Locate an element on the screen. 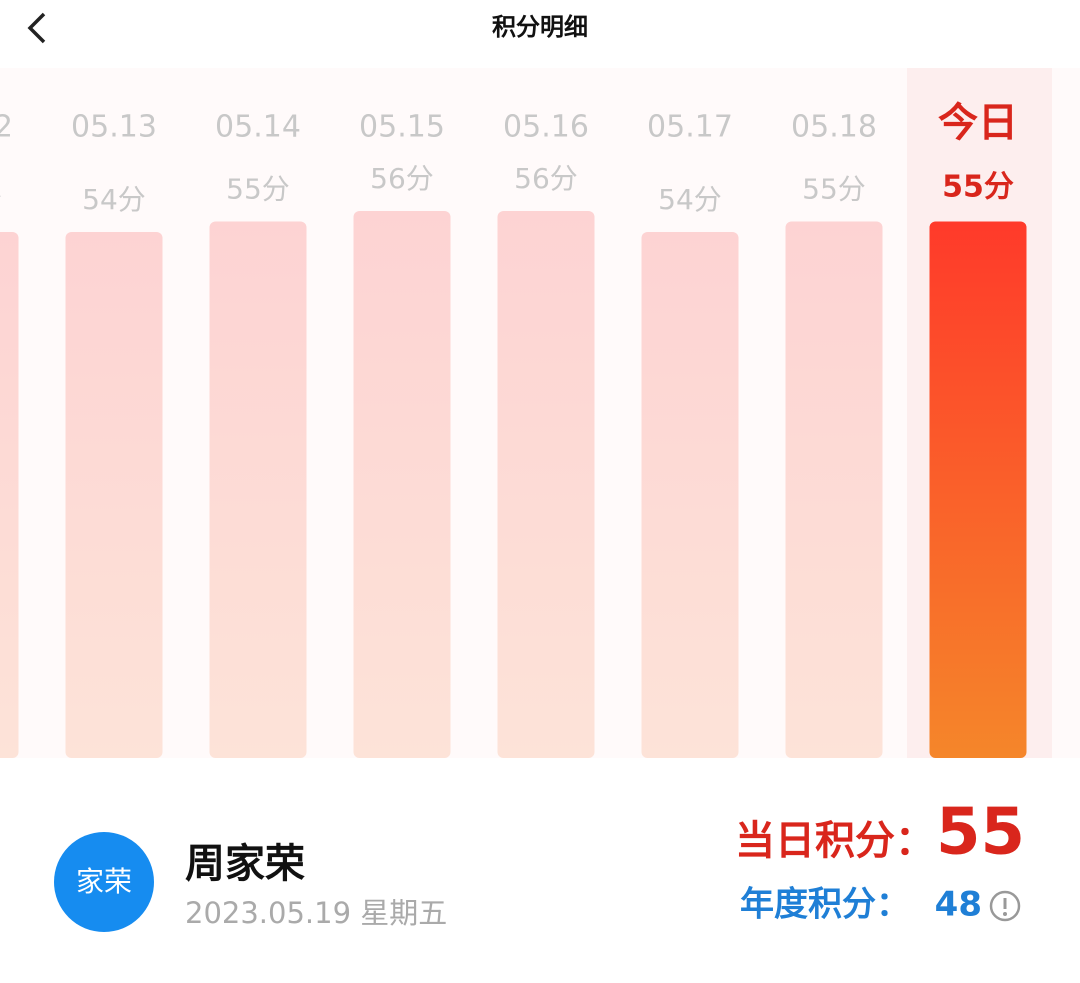 This screenshot has height=983, width=1080. daily-value: 55 is located at coordinates (980, 833).